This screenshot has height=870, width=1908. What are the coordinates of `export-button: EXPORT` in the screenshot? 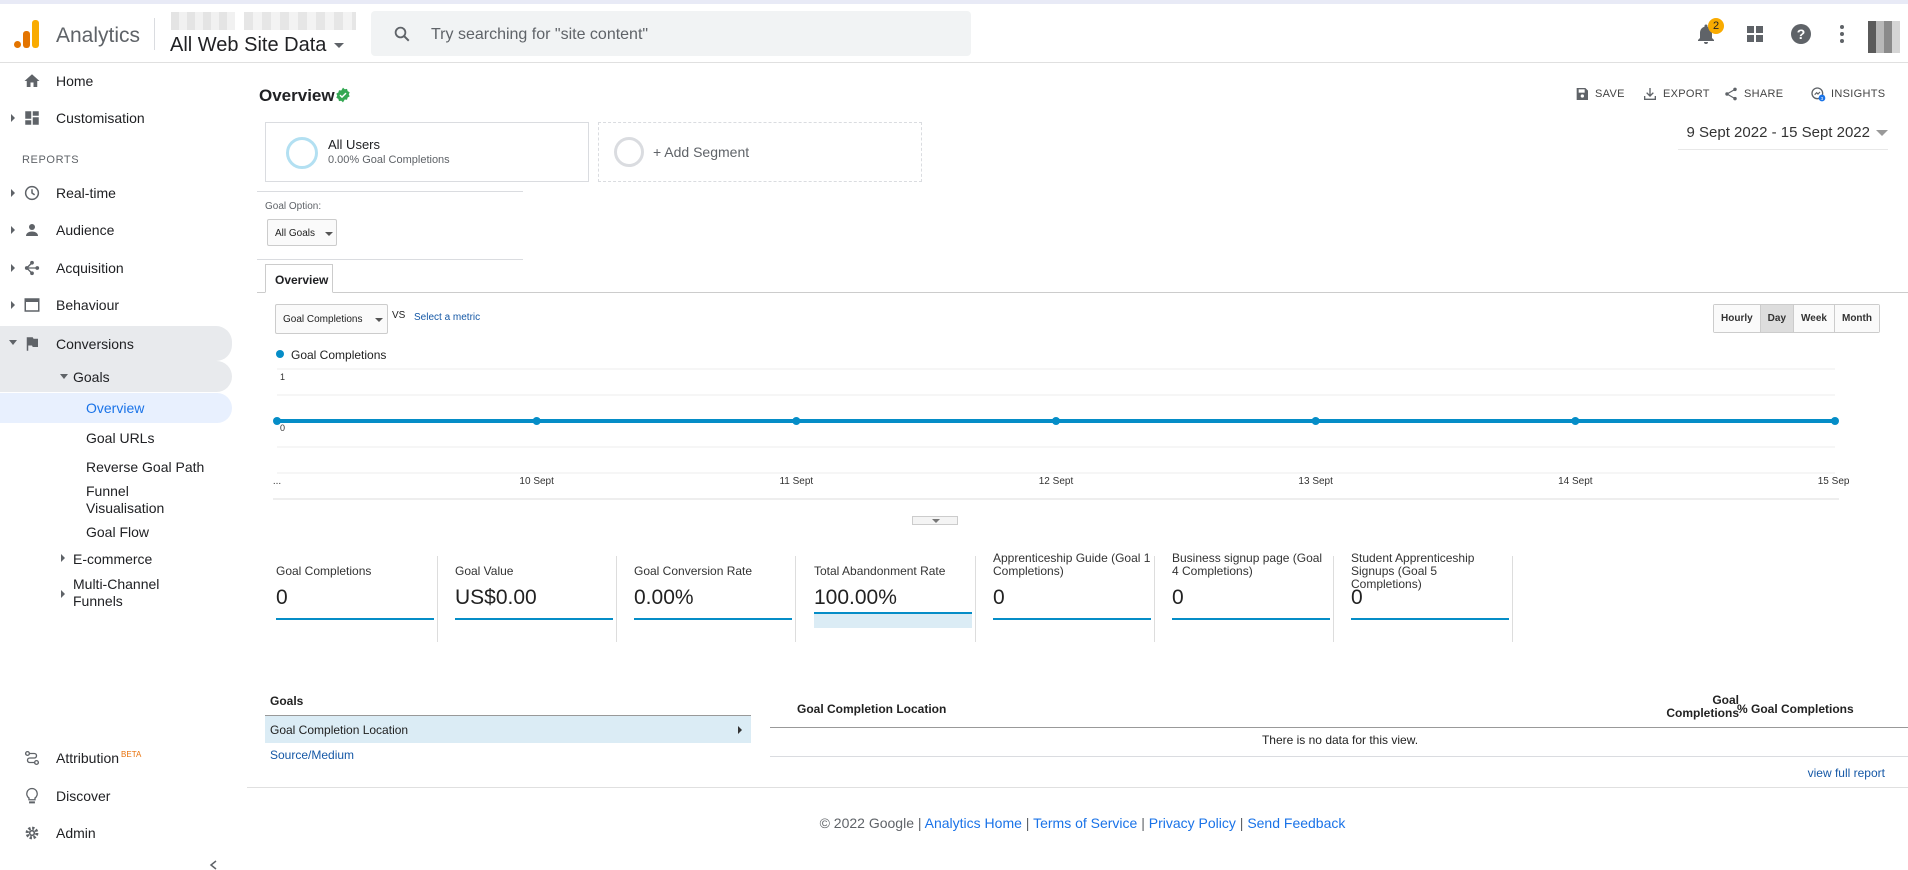 It's located at (1676, 94).